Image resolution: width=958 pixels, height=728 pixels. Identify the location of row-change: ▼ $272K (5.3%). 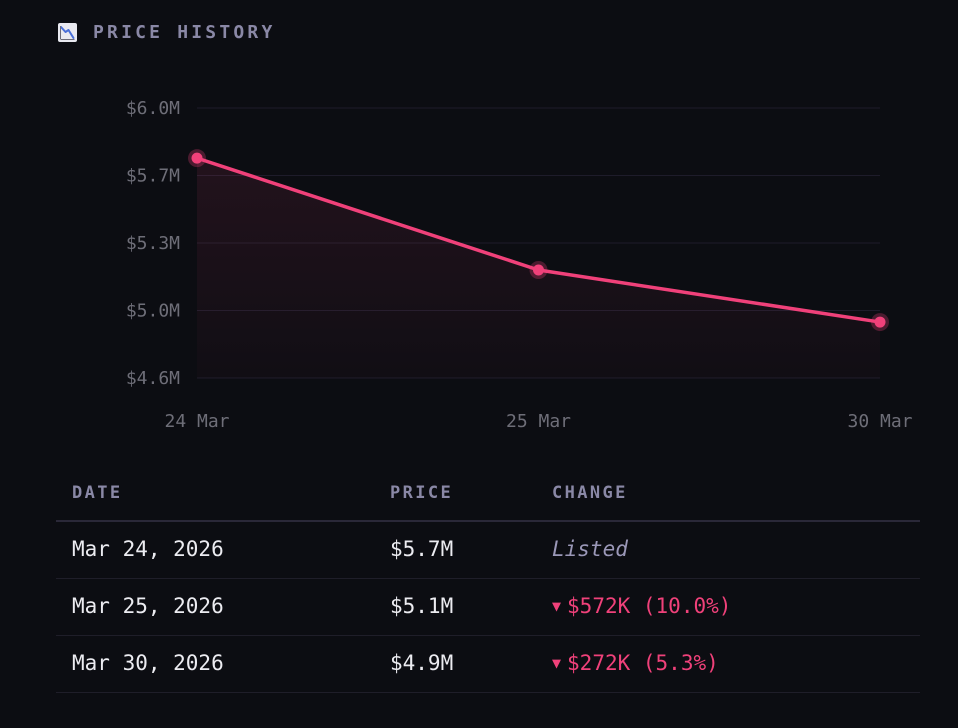
(635, 663).